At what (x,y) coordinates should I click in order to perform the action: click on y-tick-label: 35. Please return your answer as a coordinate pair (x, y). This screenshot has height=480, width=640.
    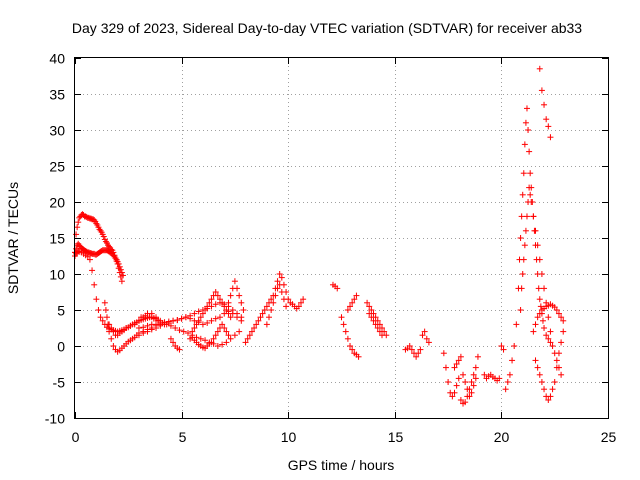
    Looking at the image, I should click on (57, 95).